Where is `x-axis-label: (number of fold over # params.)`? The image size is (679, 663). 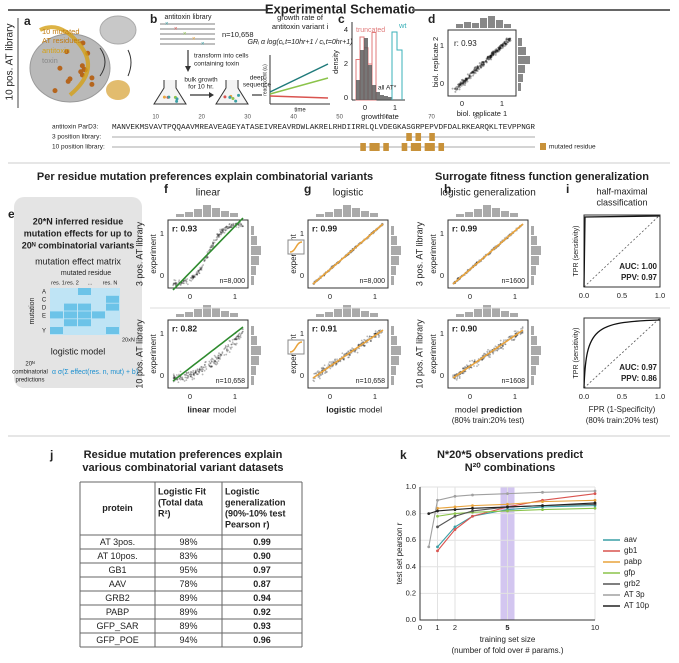
x-axis-label: (number of fold over # params.) is located at coordinates (507, 650).